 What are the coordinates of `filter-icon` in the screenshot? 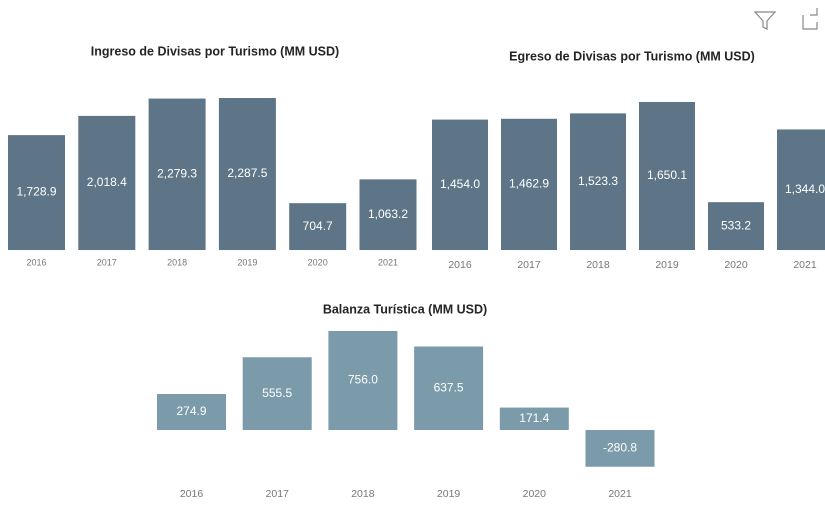 It's located at (765, 20).